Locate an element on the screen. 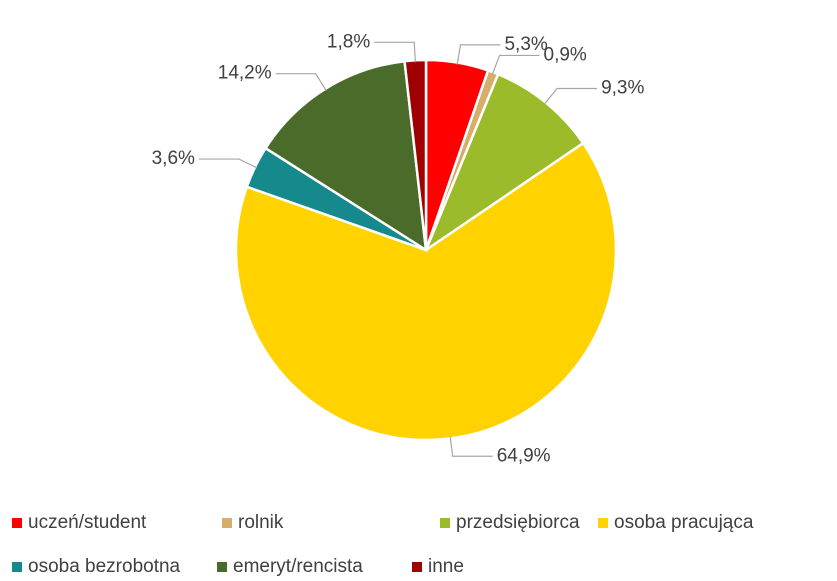 The height and width of the screenshot is (581, 837). legend-label: rolnik is located at coordinates (261, 522).